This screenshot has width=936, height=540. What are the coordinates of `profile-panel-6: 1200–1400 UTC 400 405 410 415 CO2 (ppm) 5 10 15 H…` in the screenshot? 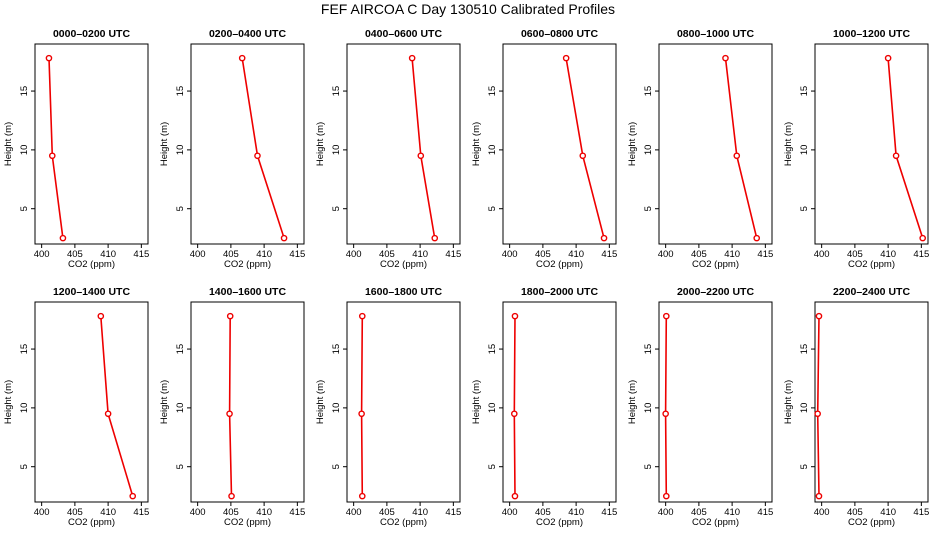 It's located at (76, 407).